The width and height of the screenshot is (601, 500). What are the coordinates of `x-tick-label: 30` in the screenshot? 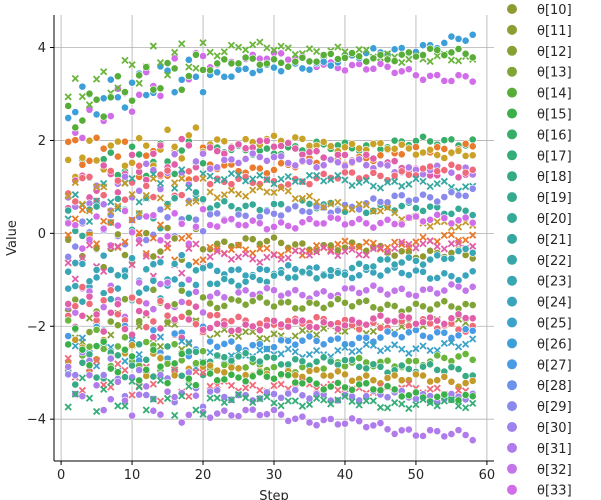 It's located at (274, 475).